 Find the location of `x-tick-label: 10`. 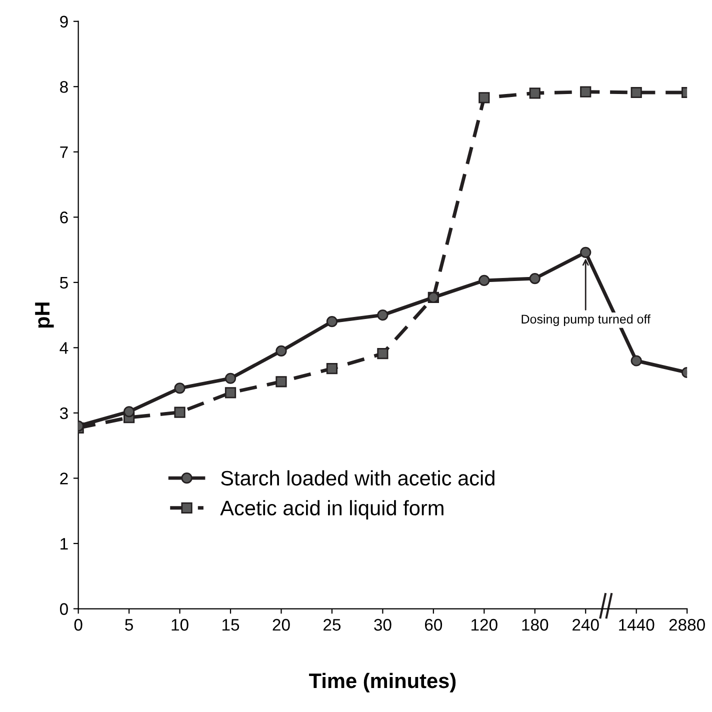

x-tick-label: 10 is located at coordinates (180, 624).